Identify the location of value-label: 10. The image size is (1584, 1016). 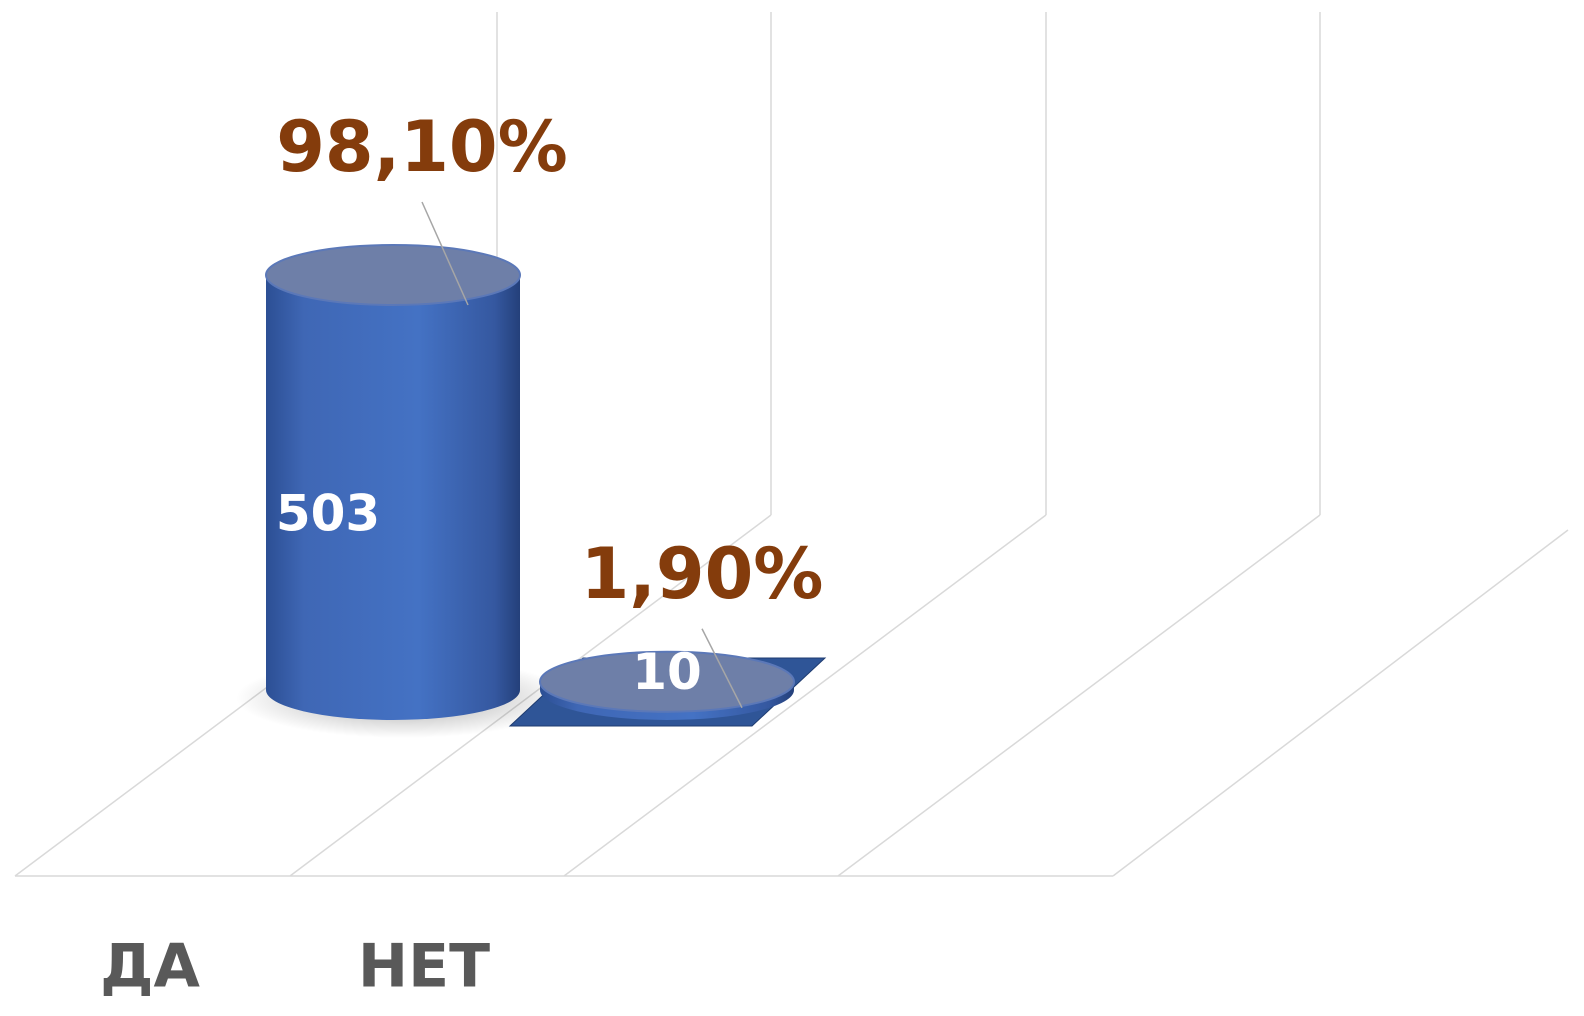
(667, 672).